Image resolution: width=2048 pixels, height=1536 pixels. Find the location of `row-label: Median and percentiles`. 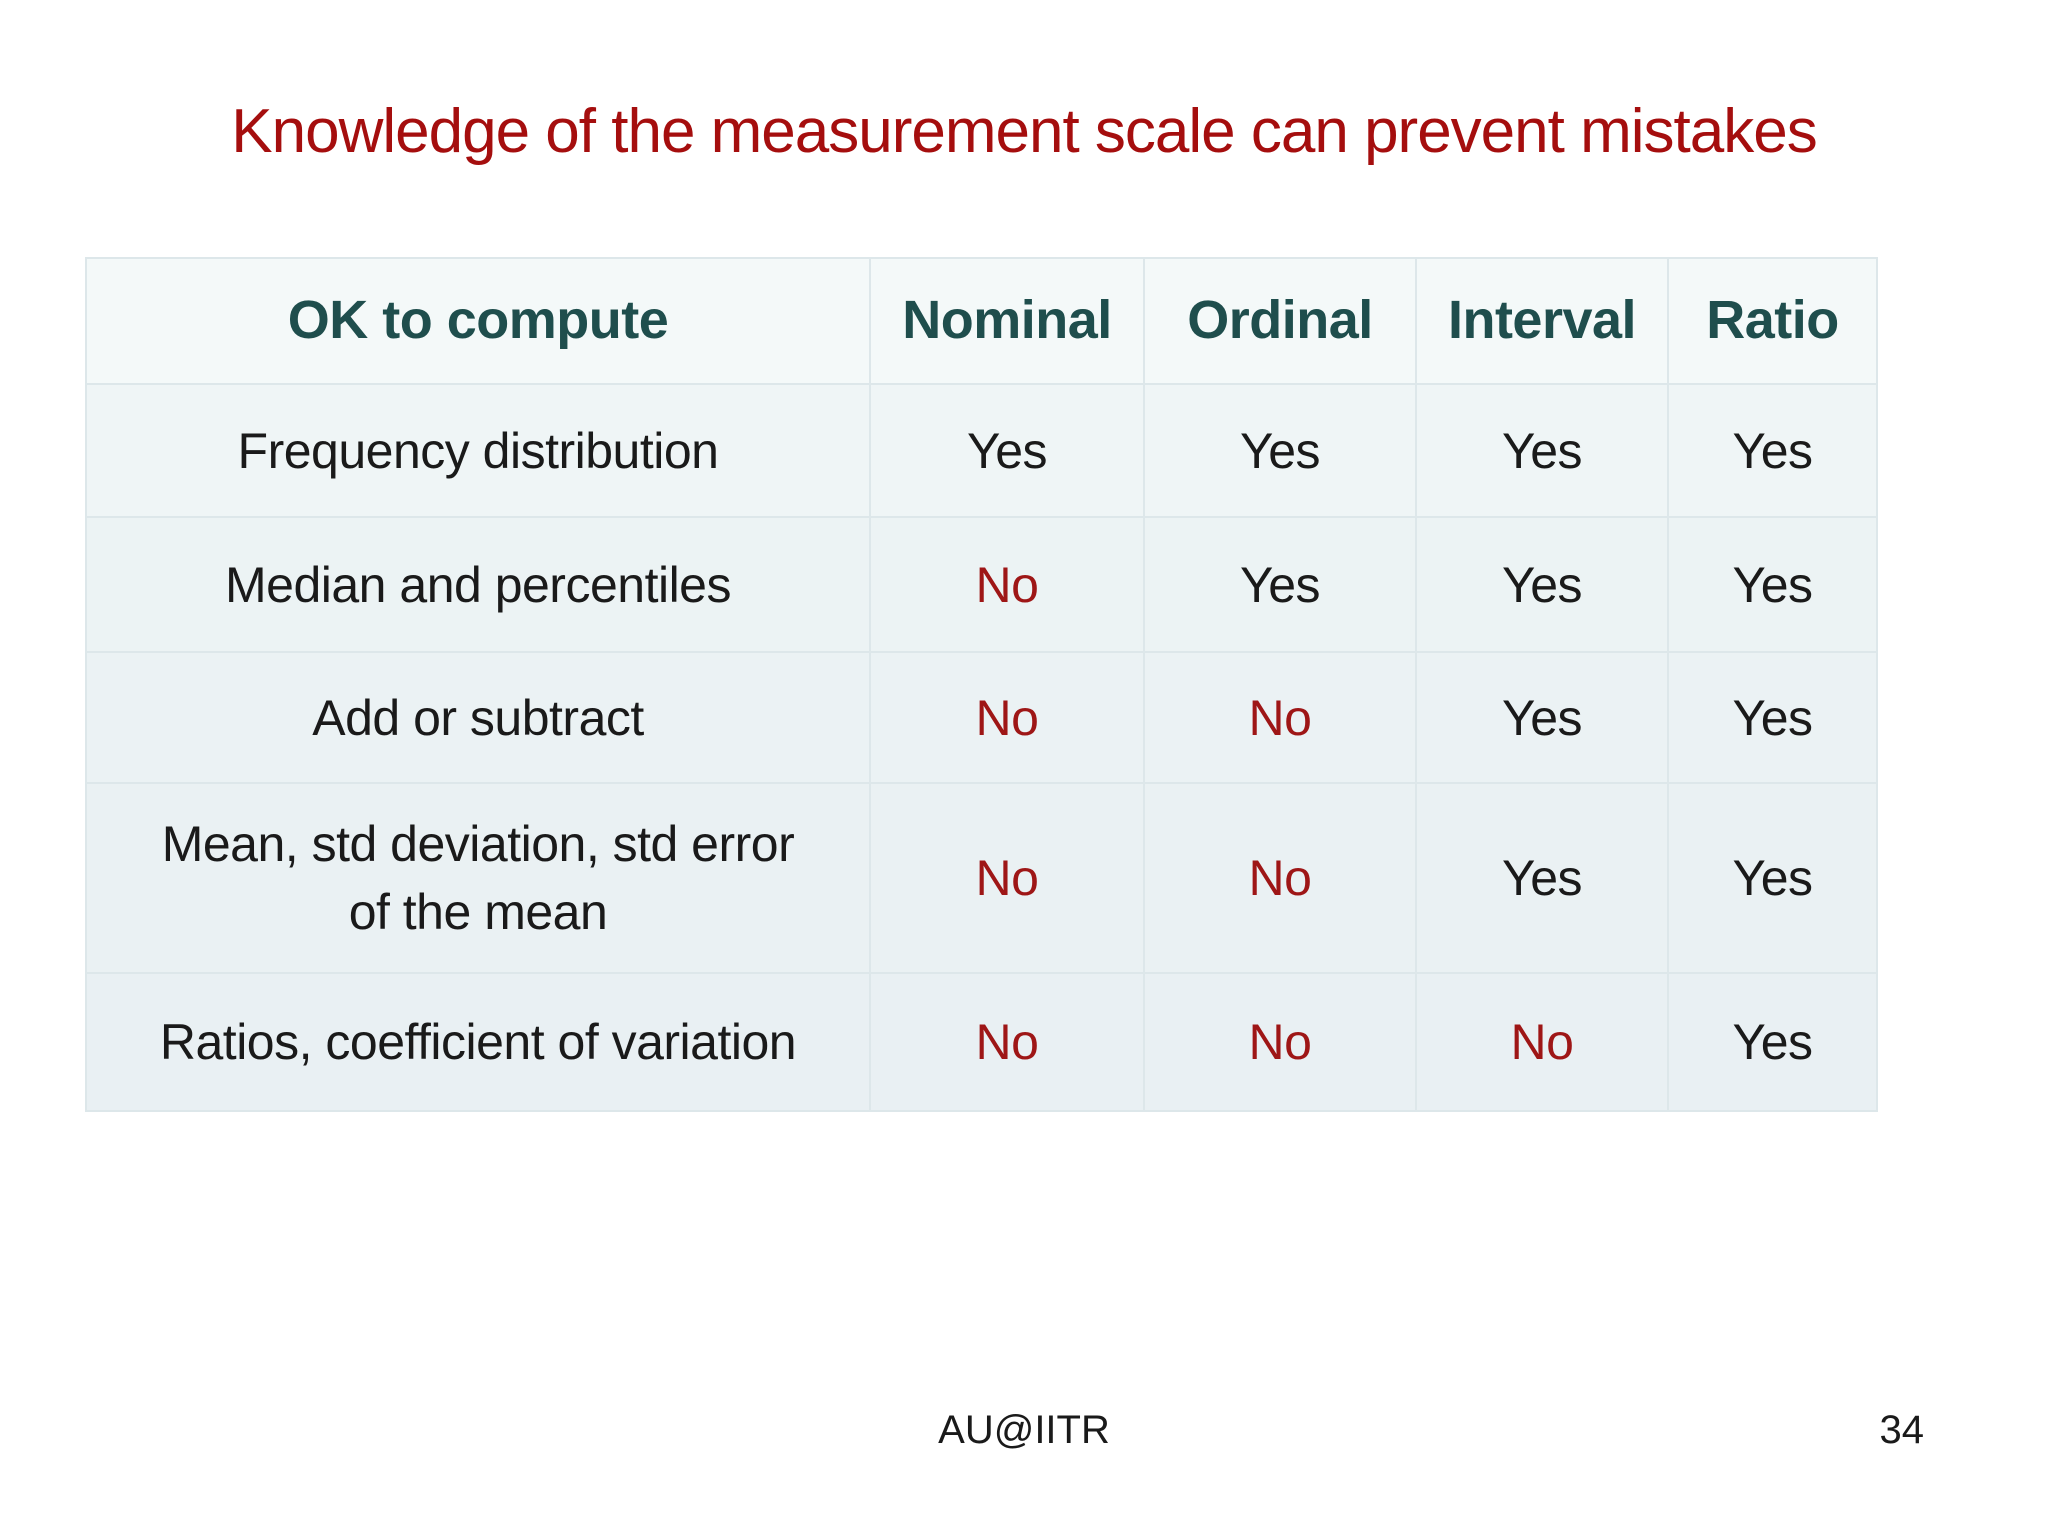

row-label: Median and percentiles is located at coordinates (479, 584).